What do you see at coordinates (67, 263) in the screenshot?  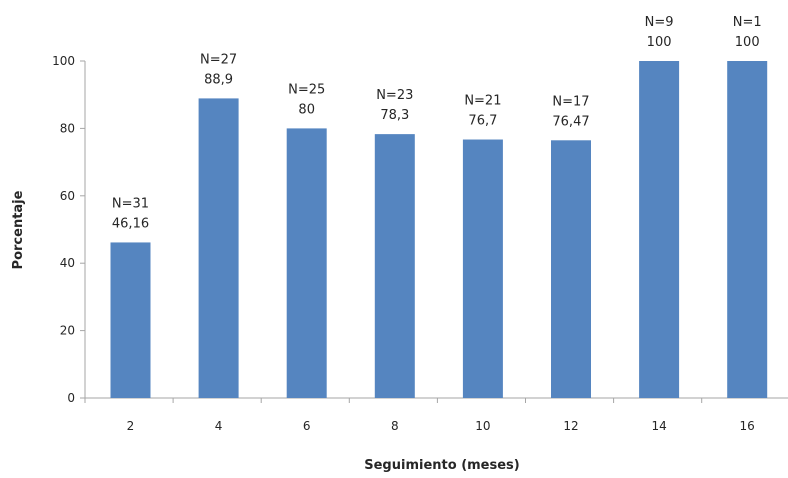 I see `y-tick-label: 40` at bounding box center [67, 263].